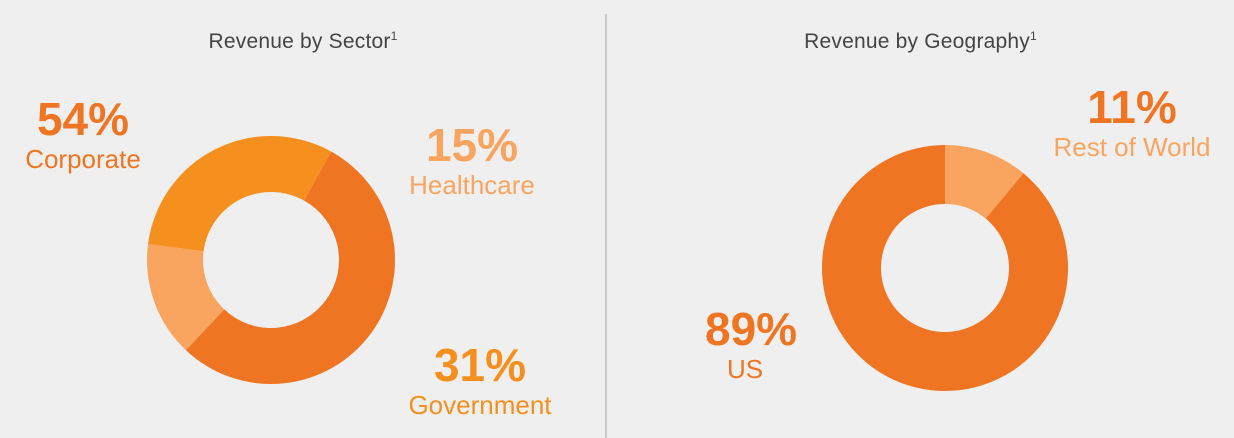 The image size is (1234, 438). Describe the element at coordinates (83, 159) in the screenshot. I see `corporate-name: Corporate` at that location.